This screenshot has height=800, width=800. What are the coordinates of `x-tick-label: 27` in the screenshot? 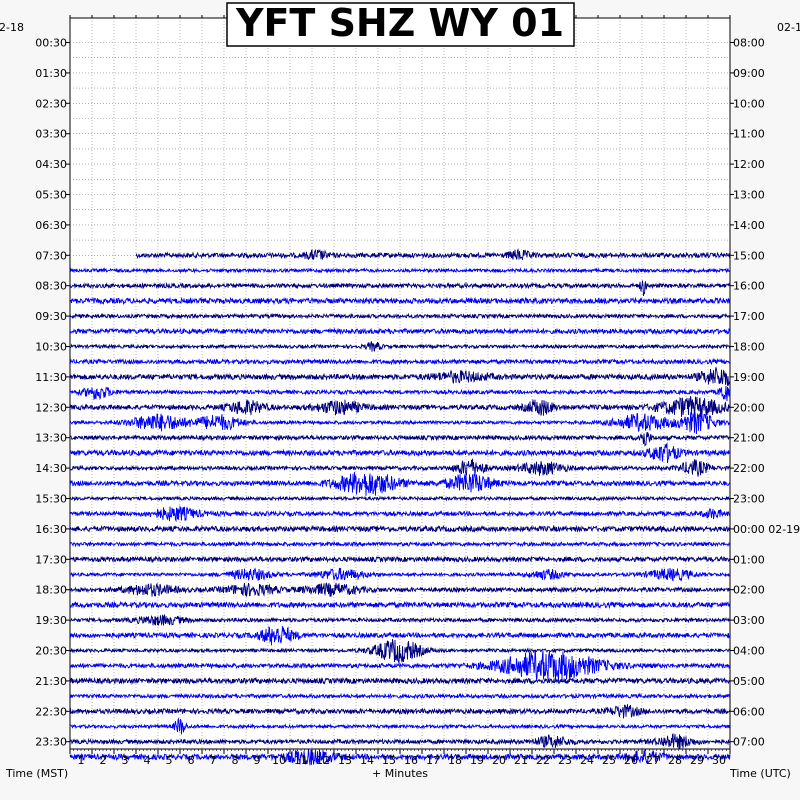 It's located at (653, 760).